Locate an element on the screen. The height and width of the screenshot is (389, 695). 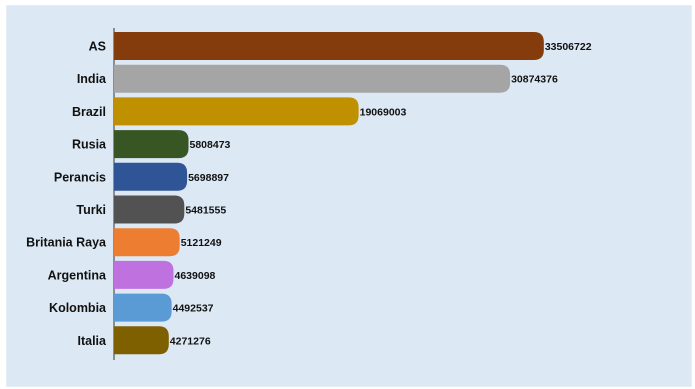
bar-as is located at coordinates (329, 46).